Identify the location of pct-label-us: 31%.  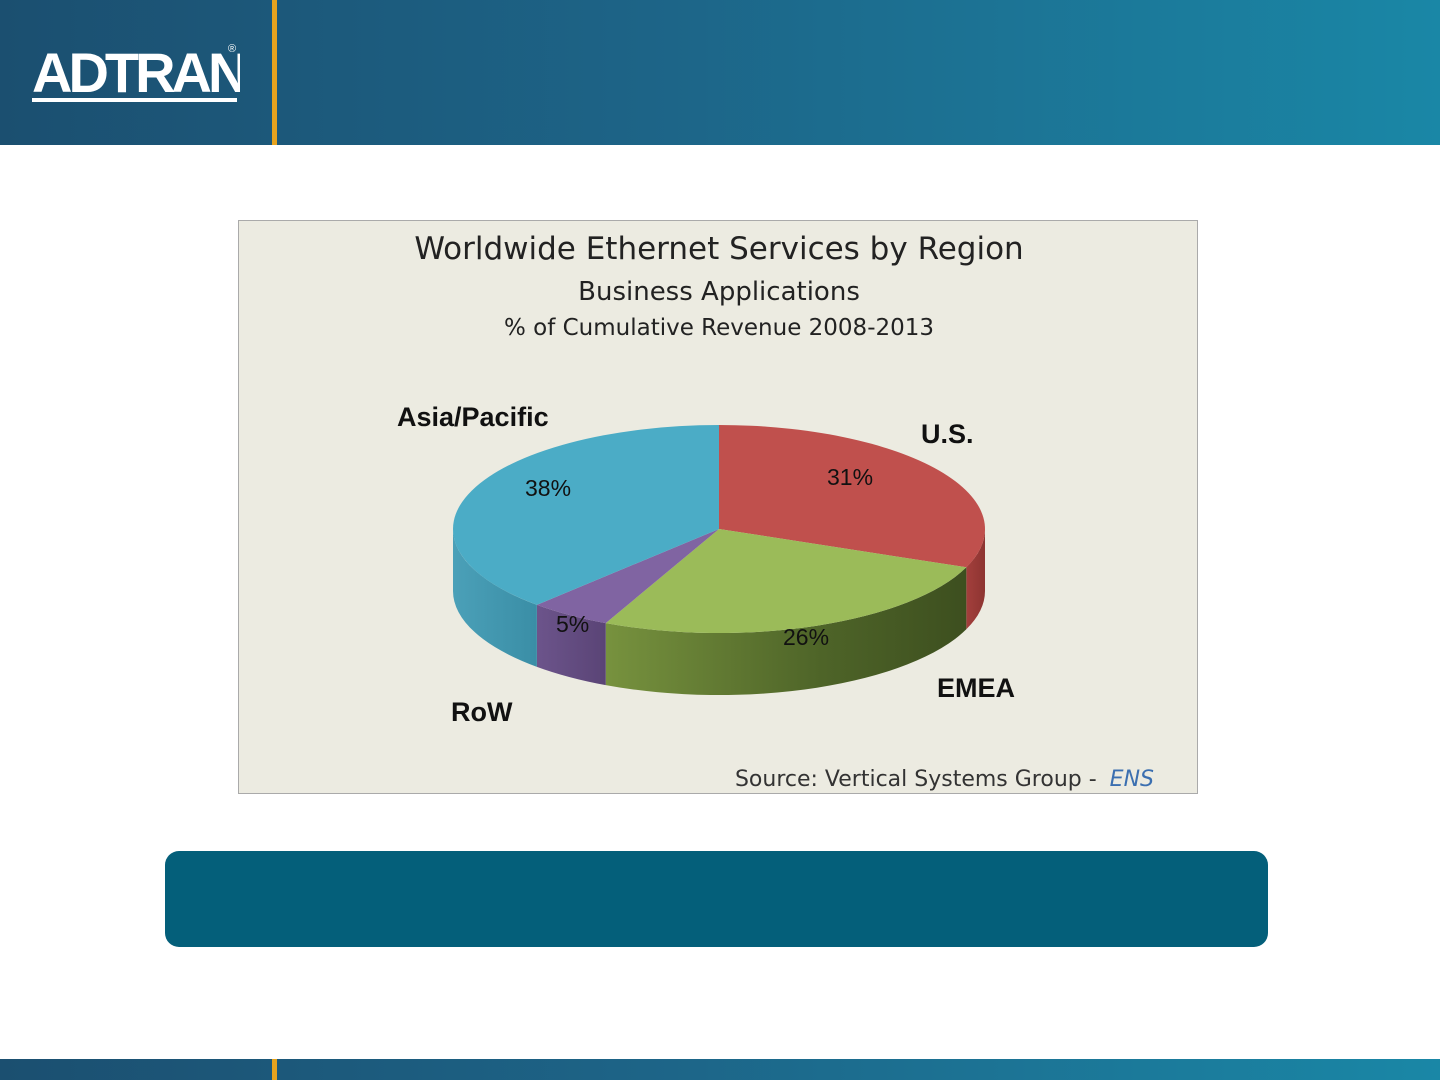
(850, 477).